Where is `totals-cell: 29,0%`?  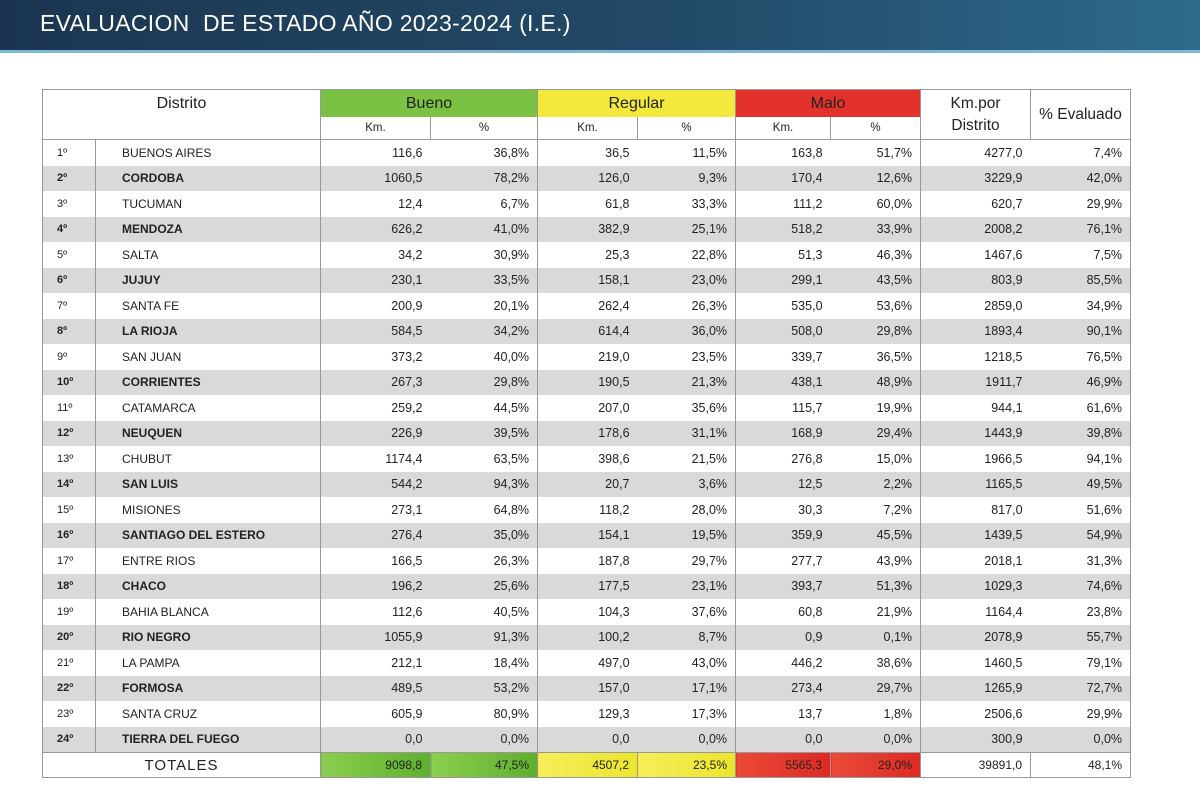
totals-cell: 29,0% is located at coordinates (876, 765).